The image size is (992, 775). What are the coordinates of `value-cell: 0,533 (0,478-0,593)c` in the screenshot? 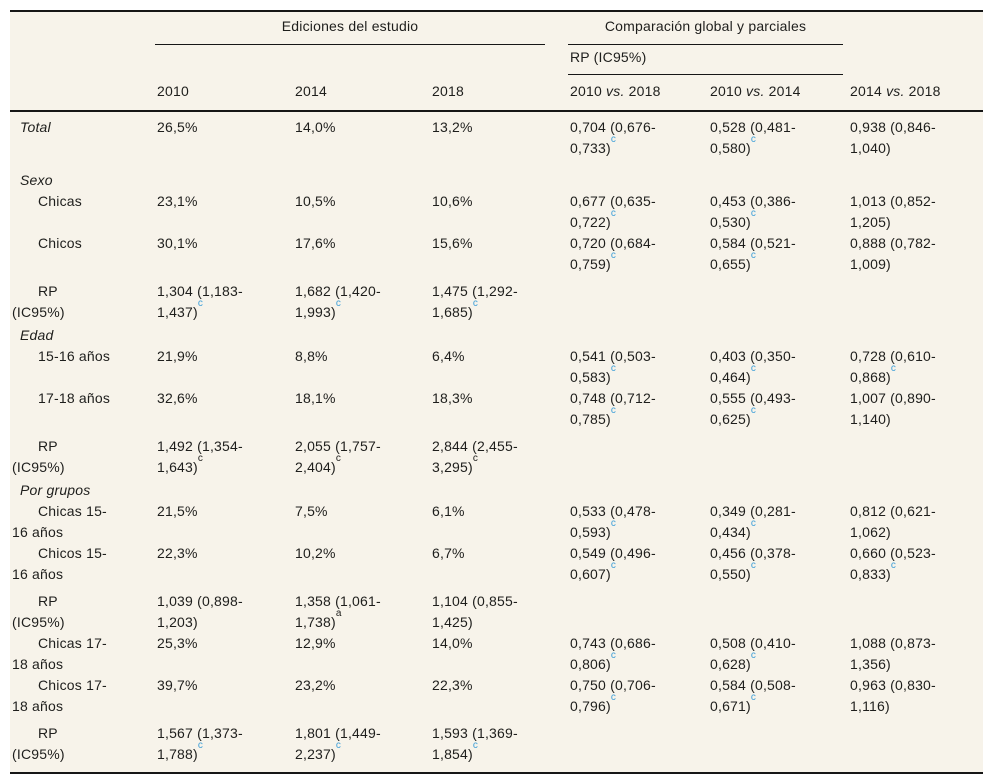 It's located at (613, 521).